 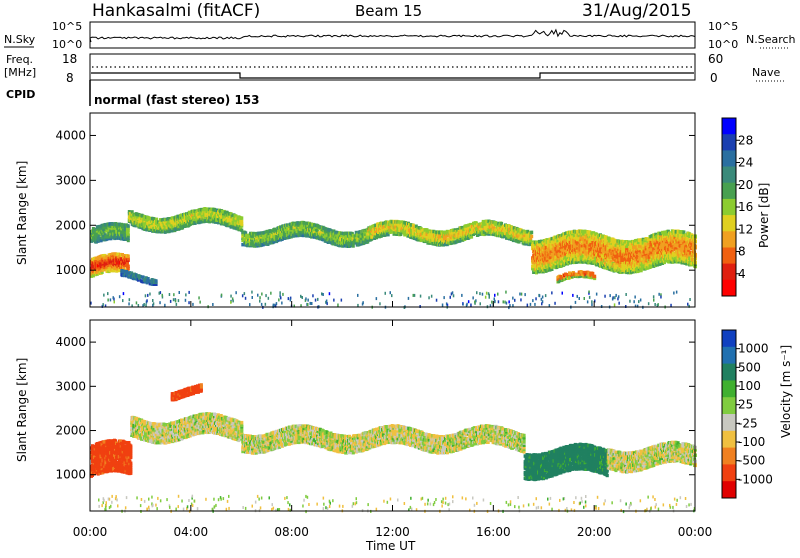 What do you see at coordinates (19, 59) in the screenshot?
I see `freq-label: Freq.` at bounding box center [19, 59].